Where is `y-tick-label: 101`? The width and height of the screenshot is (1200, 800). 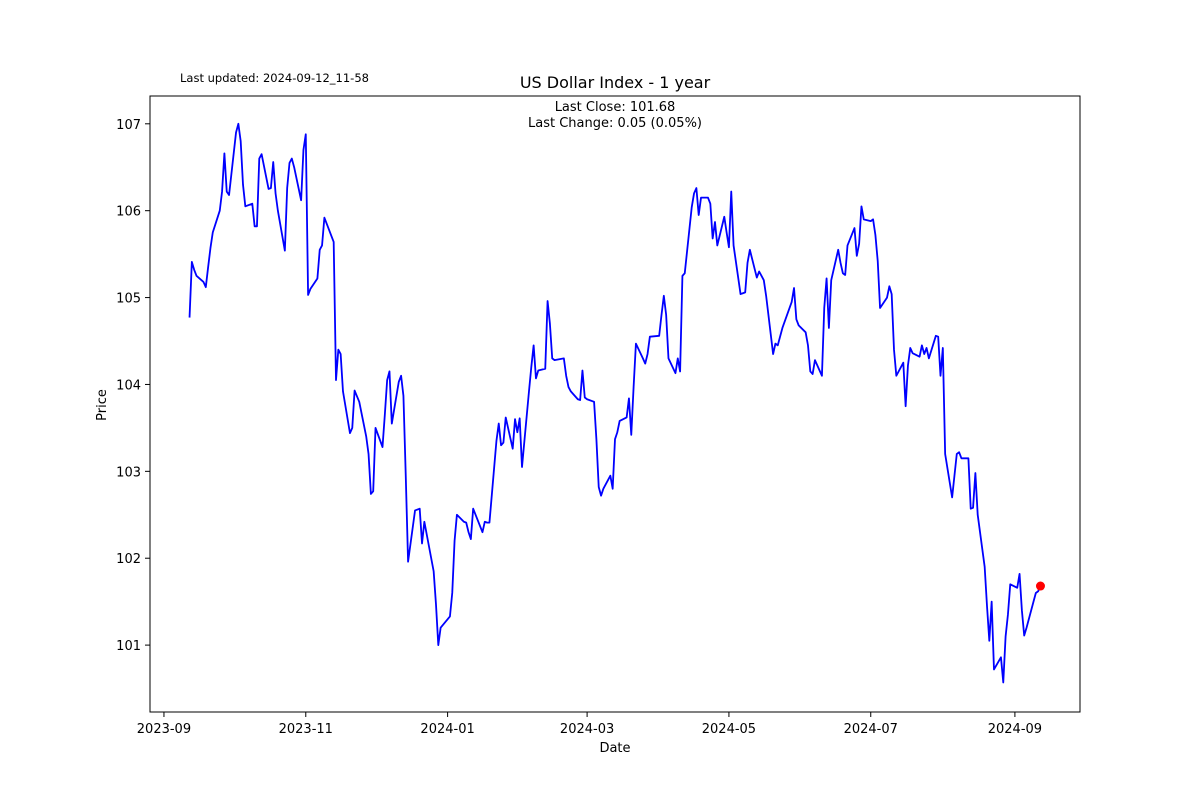 y-tick-label: 101 is located at coordinates (128, 646).